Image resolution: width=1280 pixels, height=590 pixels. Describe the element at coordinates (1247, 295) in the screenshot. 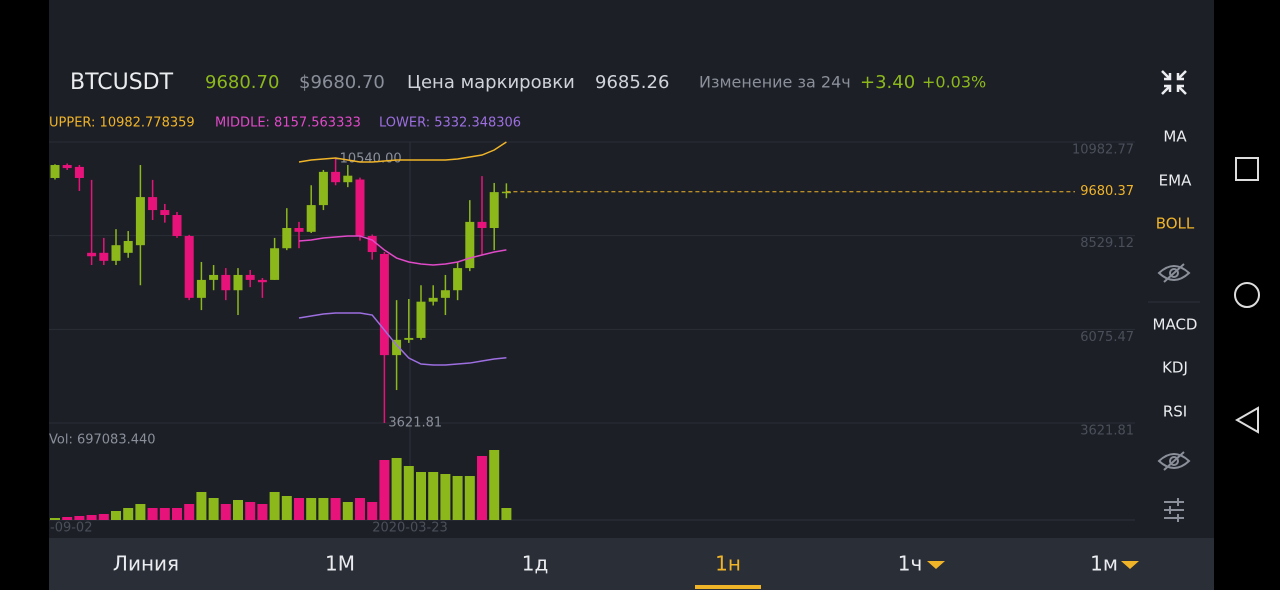

I see `nav-bar` at that location.